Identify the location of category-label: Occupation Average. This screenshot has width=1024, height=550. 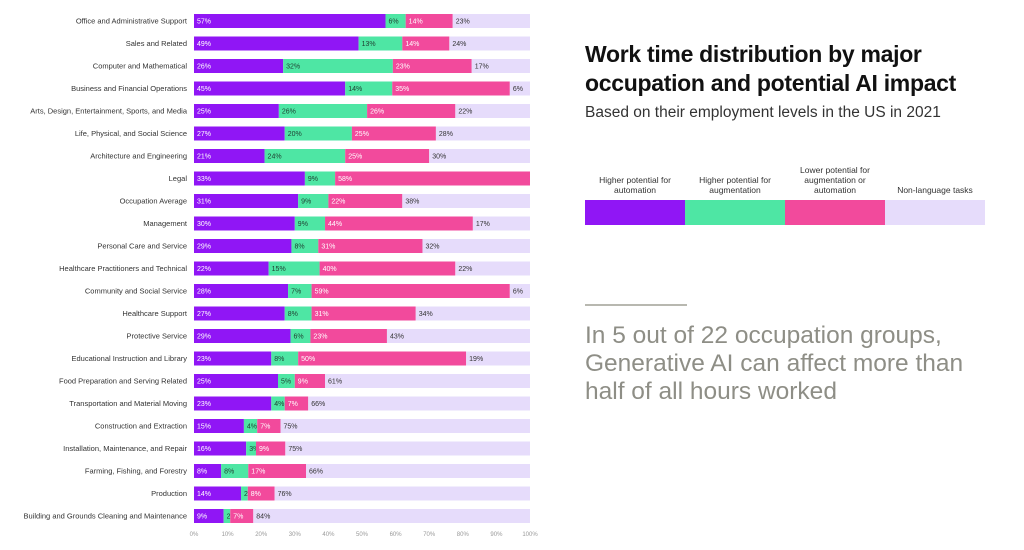
(153, 201).